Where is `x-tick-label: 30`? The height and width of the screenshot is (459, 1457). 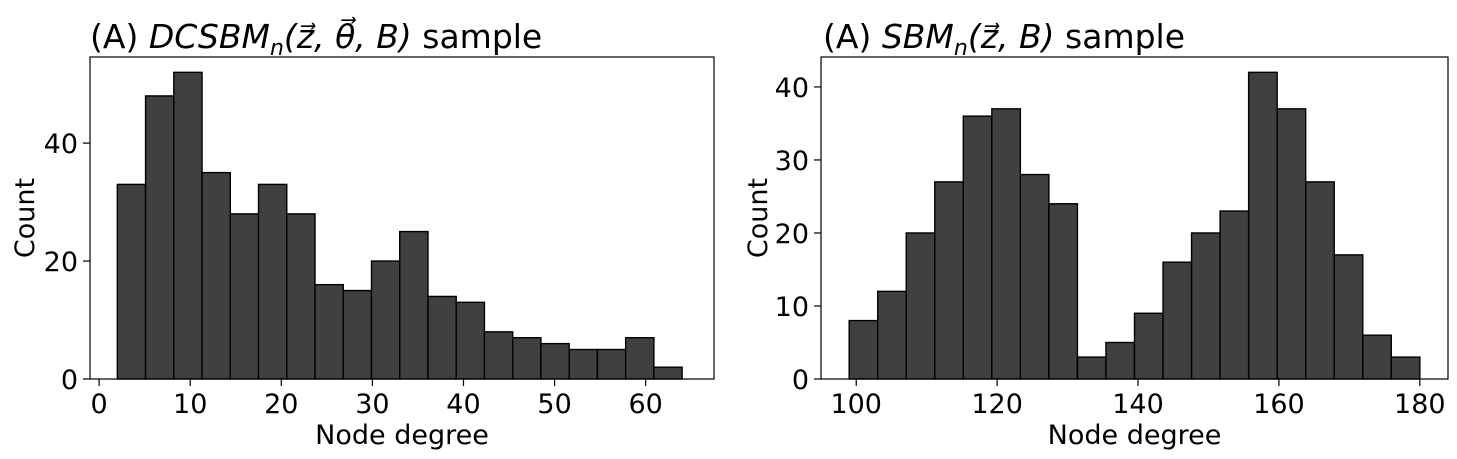
x-tick-label: 30 is located at coordinates (372, 404).